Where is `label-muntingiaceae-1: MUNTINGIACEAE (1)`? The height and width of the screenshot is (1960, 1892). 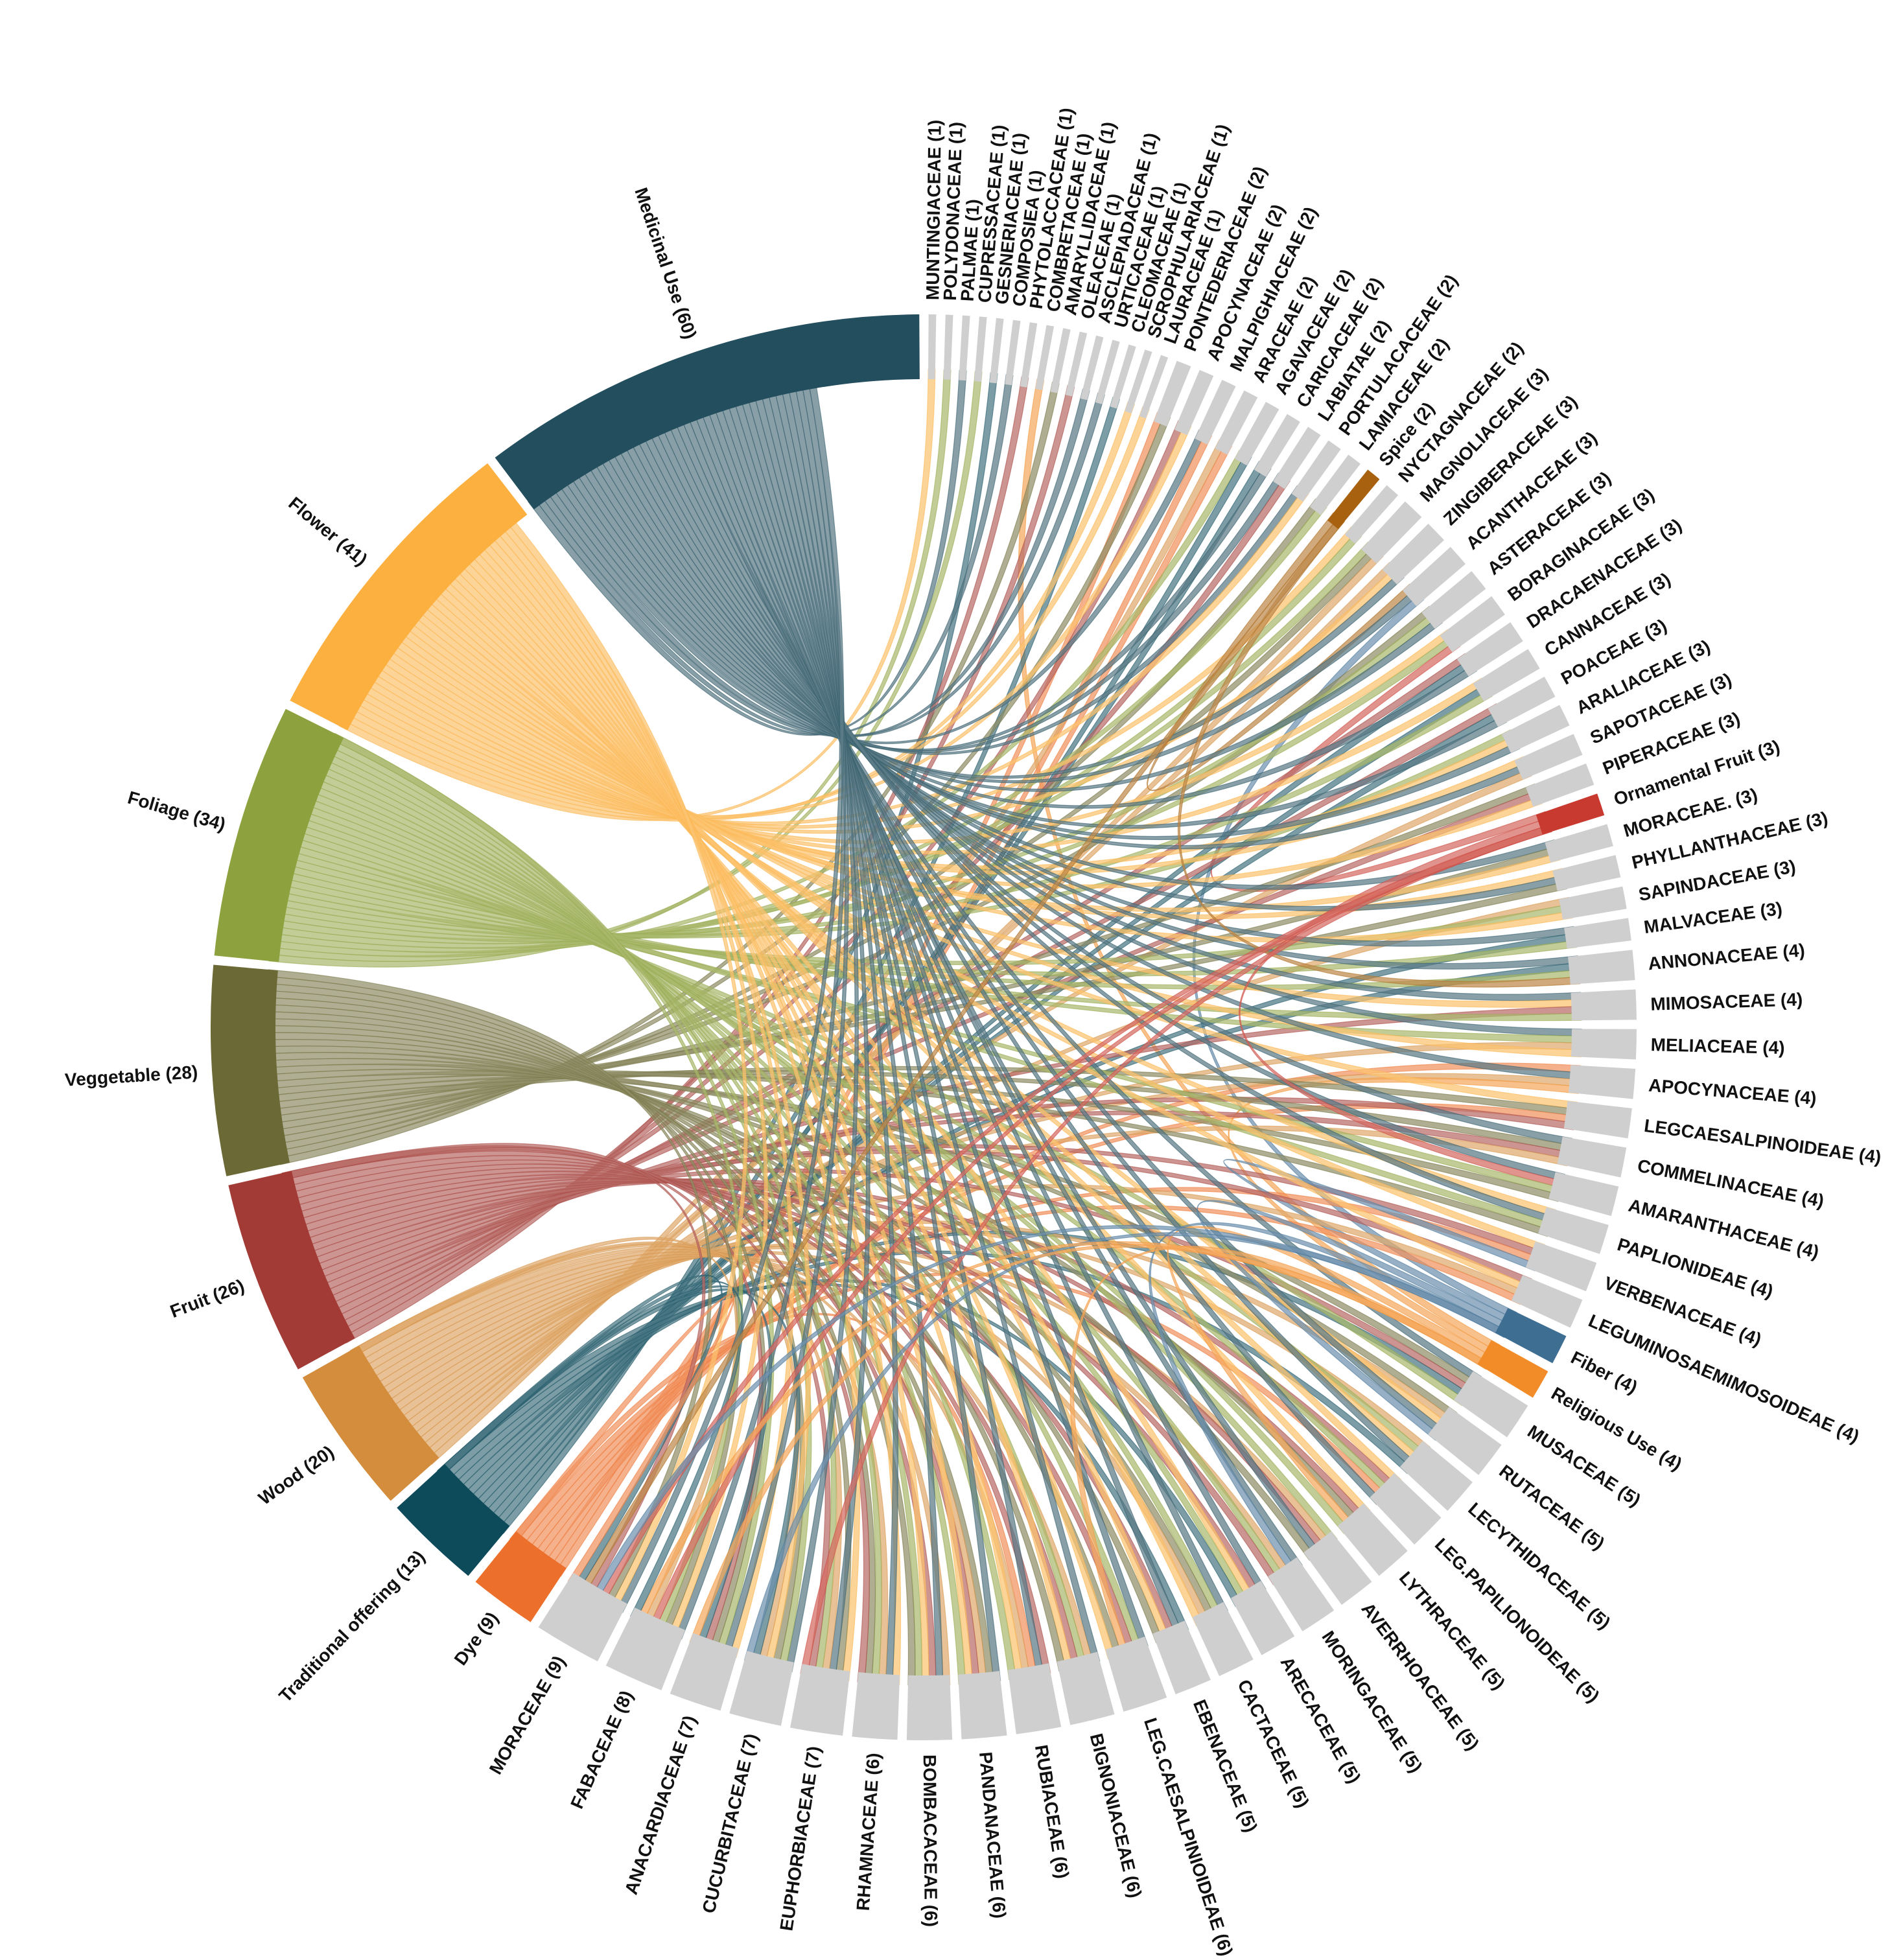 label-muntingiaceae-1: MUNTINGIACEAE (1) is located at coordinates (933, 210).